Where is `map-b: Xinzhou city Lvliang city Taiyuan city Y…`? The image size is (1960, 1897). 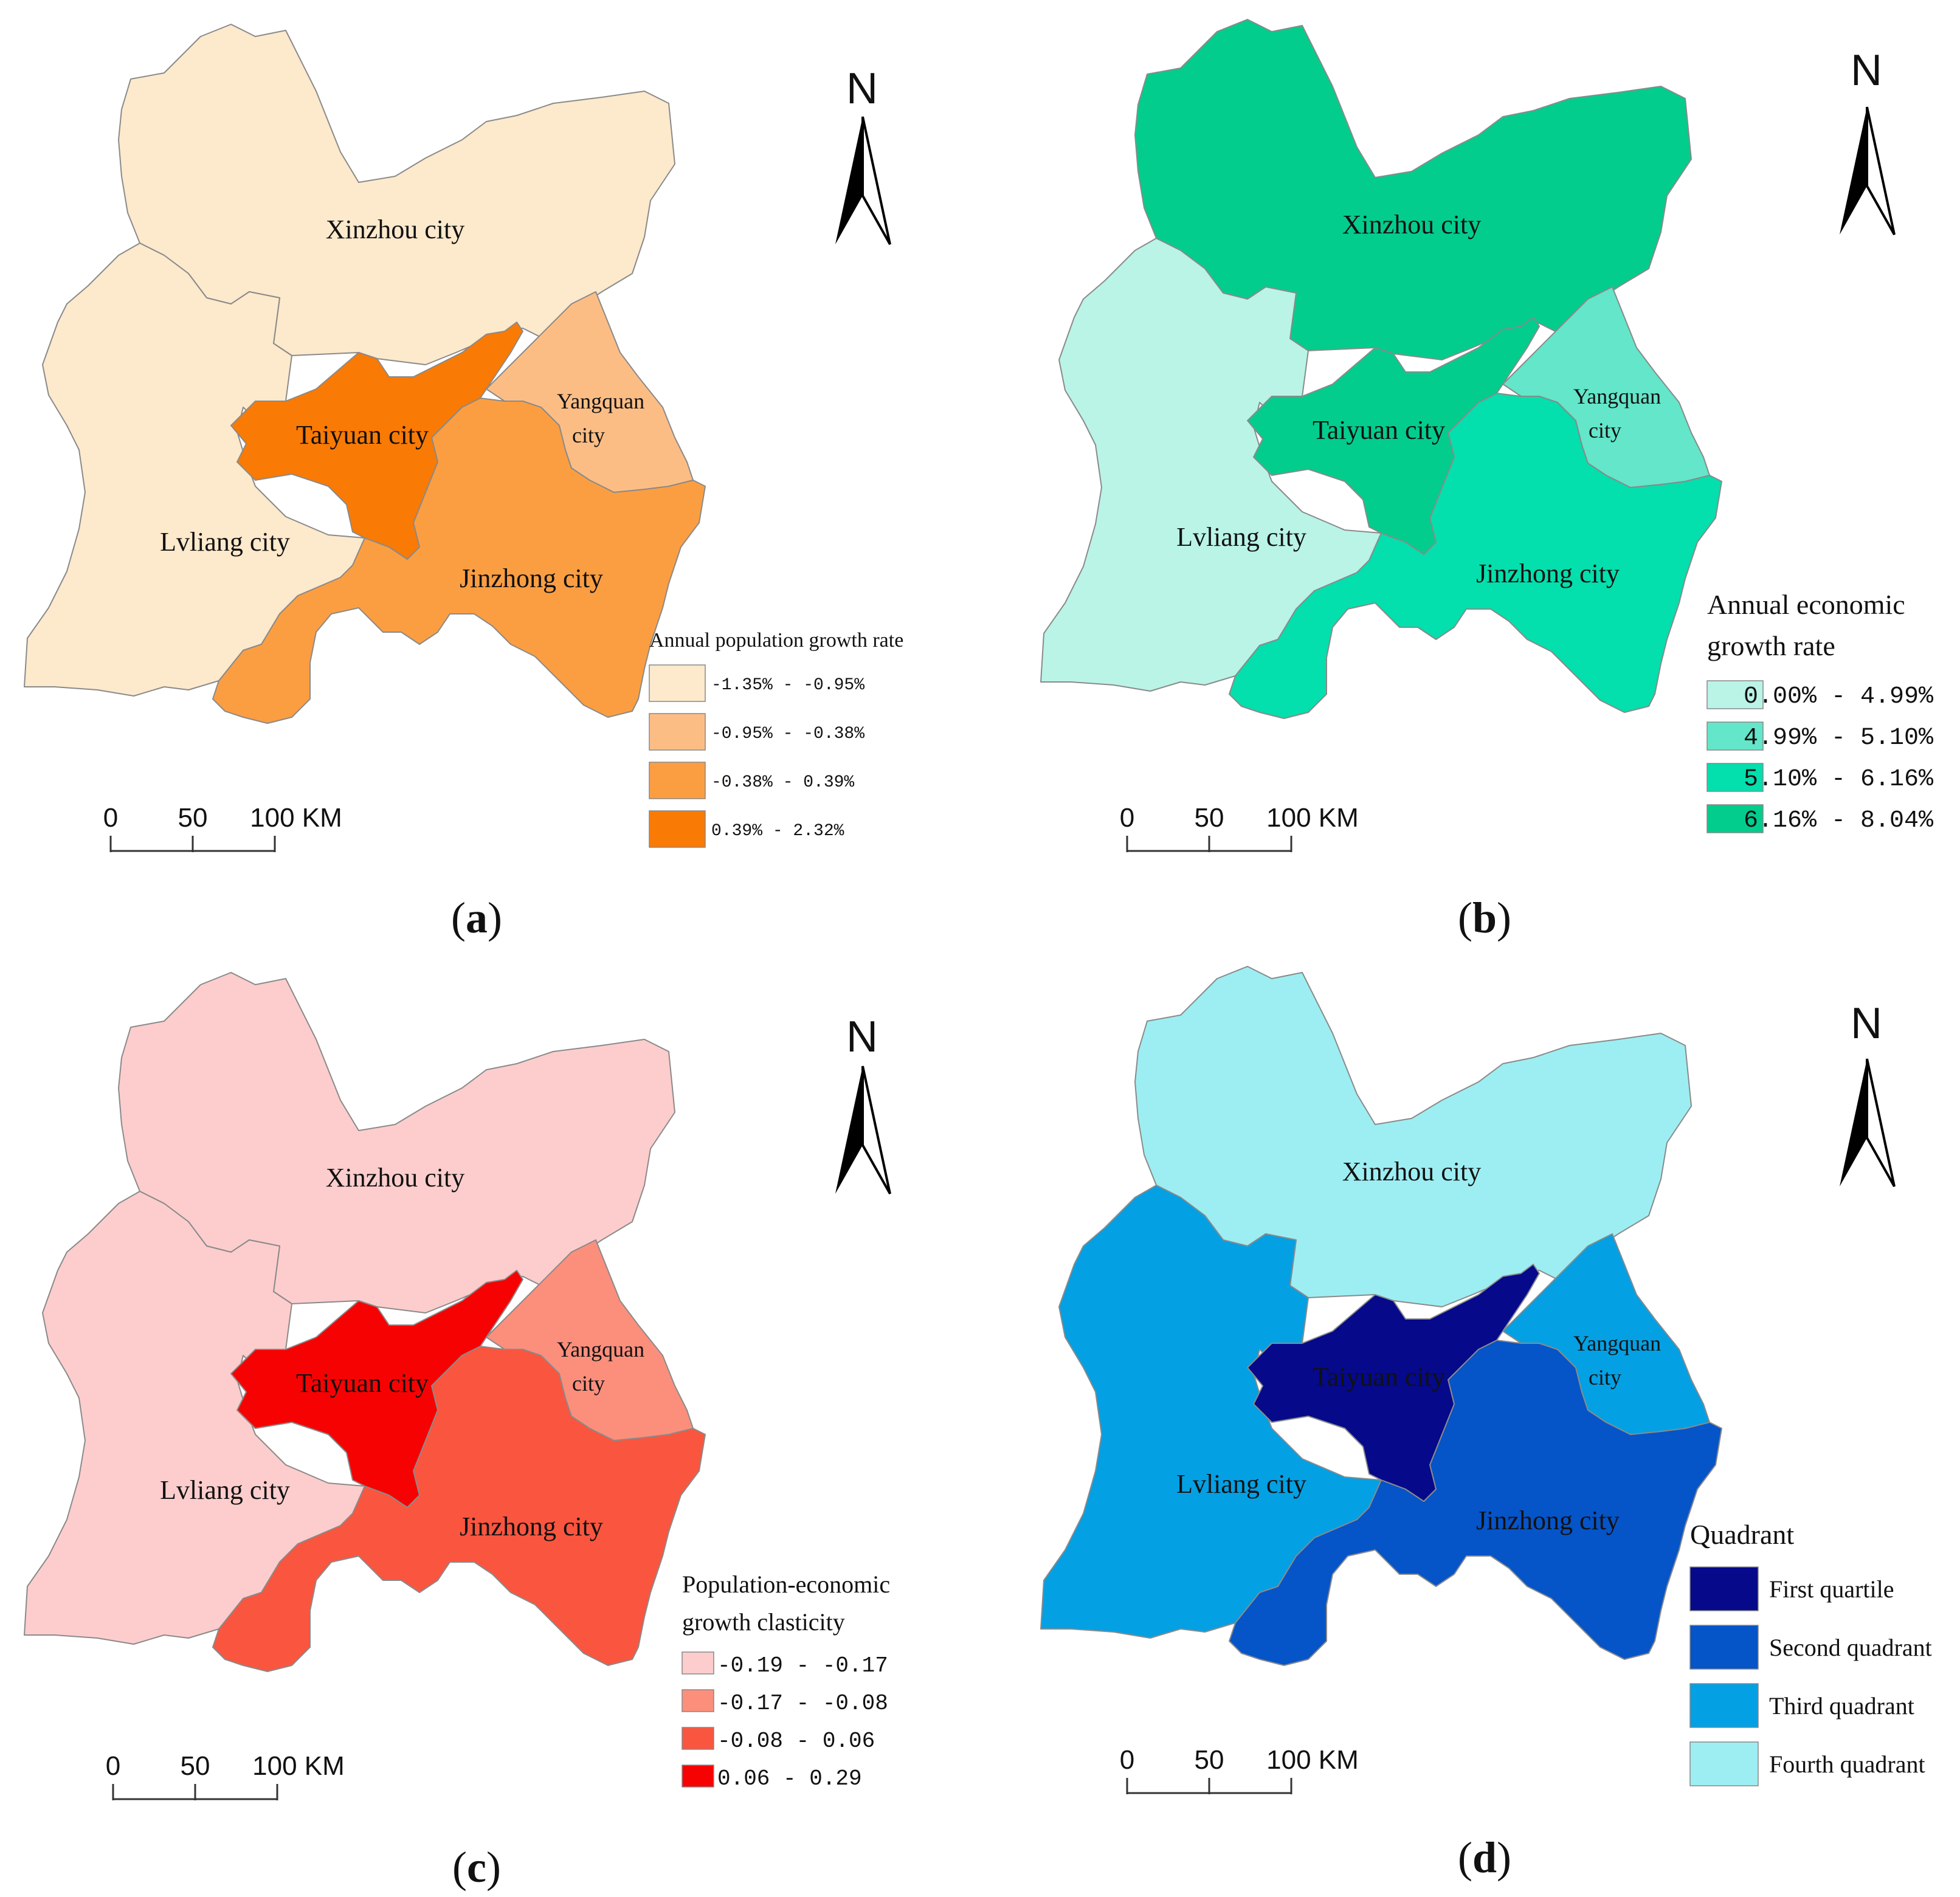 map-b: Xinzhou city Lvliang city Taiyuan city Y… is located at coordinates (1381, 369).